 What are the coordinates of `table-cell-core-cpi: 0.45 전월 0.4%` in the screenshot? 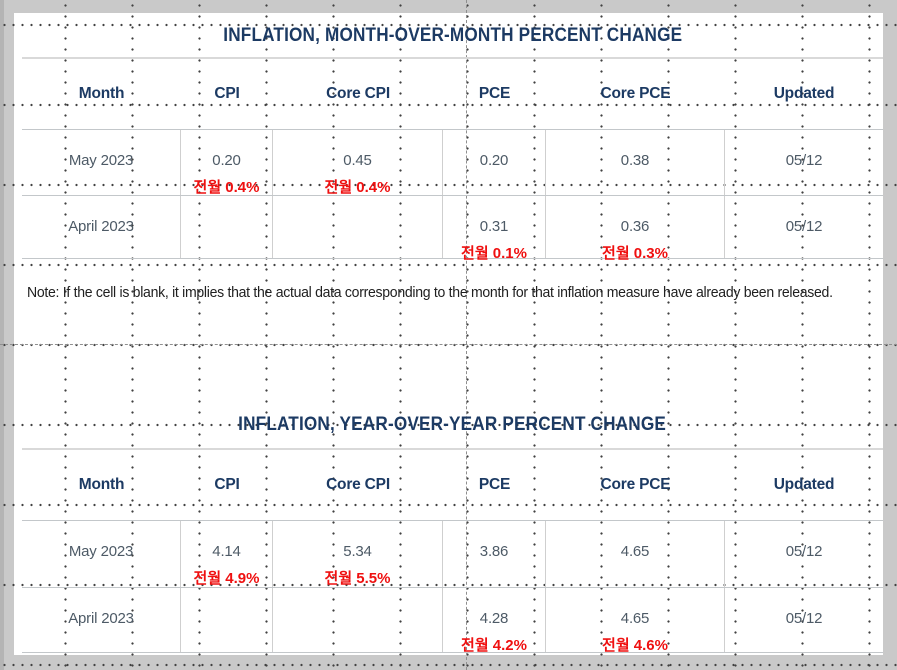 It's located at (358, 163).